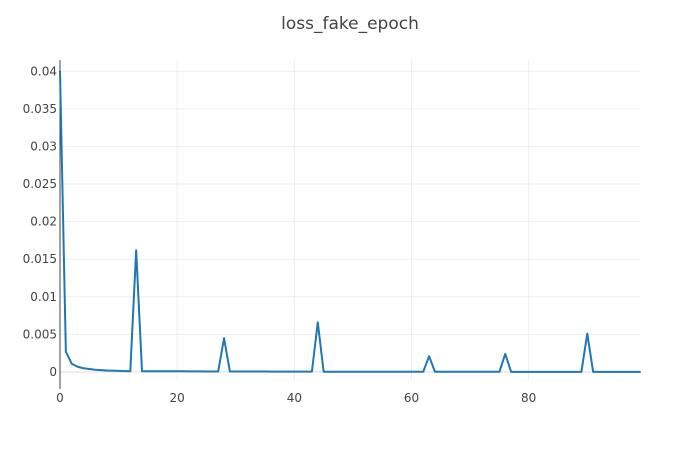 The height and width of the screenshot is (450, 700). What do you see at coordinates (40, 259) in the screenshot?
I see `y-tick-label: 0.015` at bounding box center [40, 259].